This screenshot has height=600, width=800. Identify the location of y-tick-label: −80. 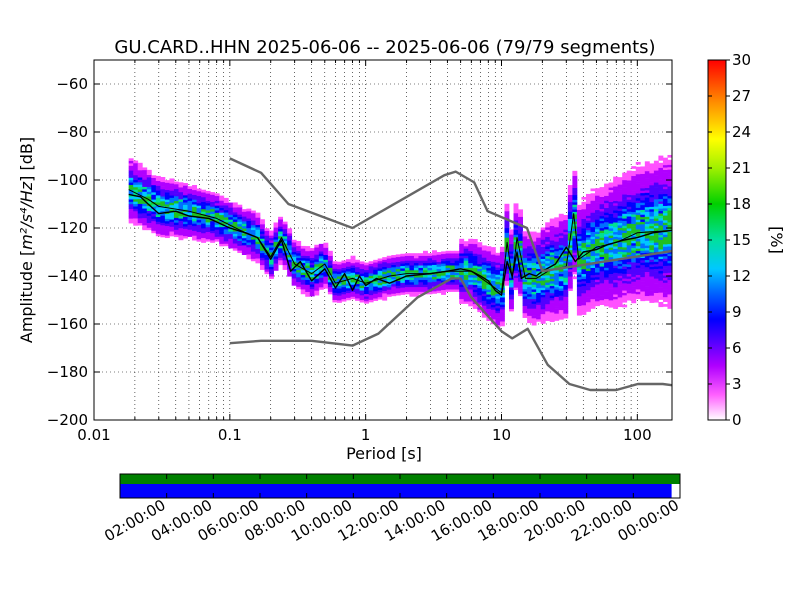
(72, 132).